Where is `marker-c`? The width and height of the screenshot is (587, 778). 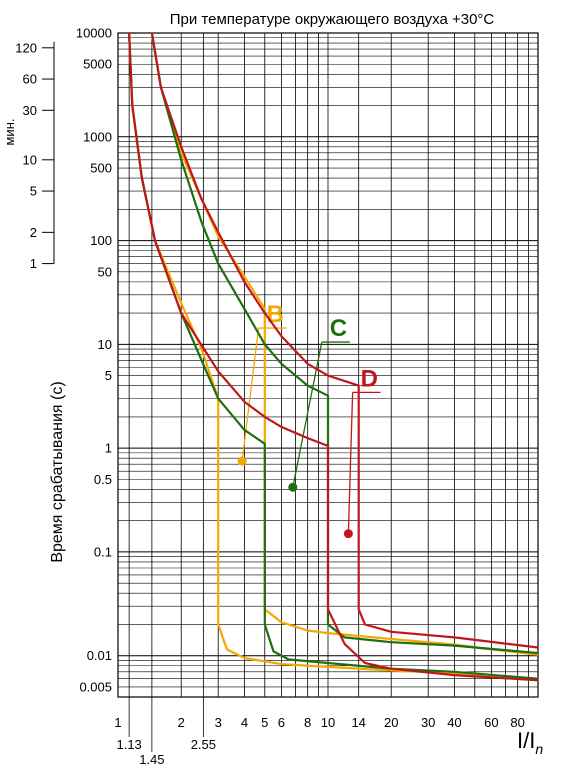
marker-c is located at coordinates (293, 487).